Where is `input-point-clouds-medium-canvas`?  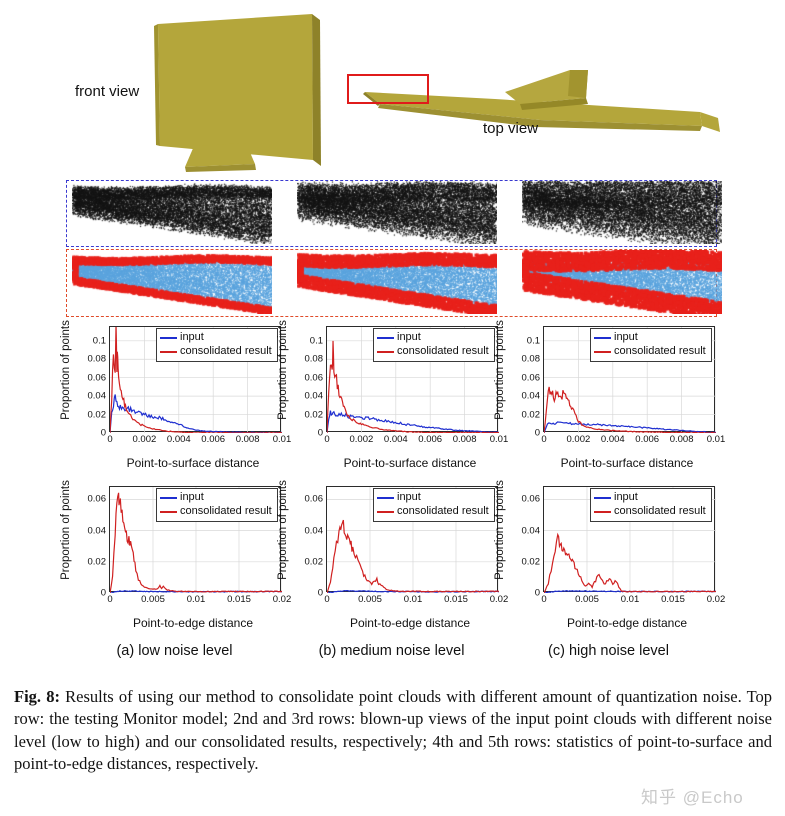
input-point-clouds-medium-canvas is located at coordinates (397, 212).